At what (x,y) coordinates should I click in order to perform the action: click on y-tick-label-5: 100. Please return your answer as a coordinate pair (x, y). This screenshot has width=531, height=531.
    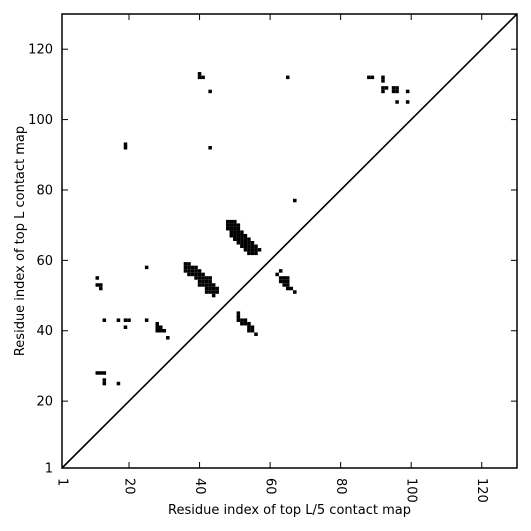
    Looking at the image, I should click on (40, 120).